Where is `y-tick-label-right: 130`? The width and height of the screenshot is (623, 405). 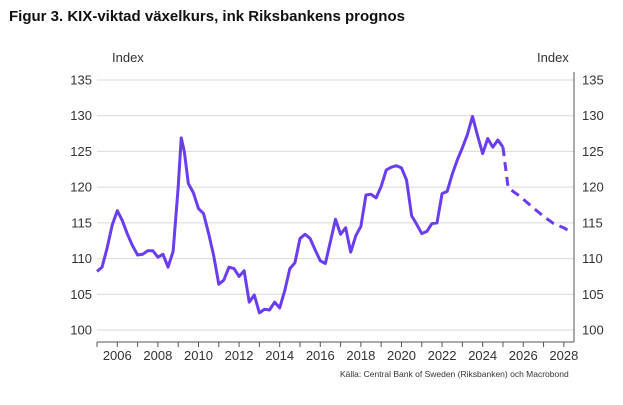
y-tick-label-right: 130 is located at coordinates (593, 115).